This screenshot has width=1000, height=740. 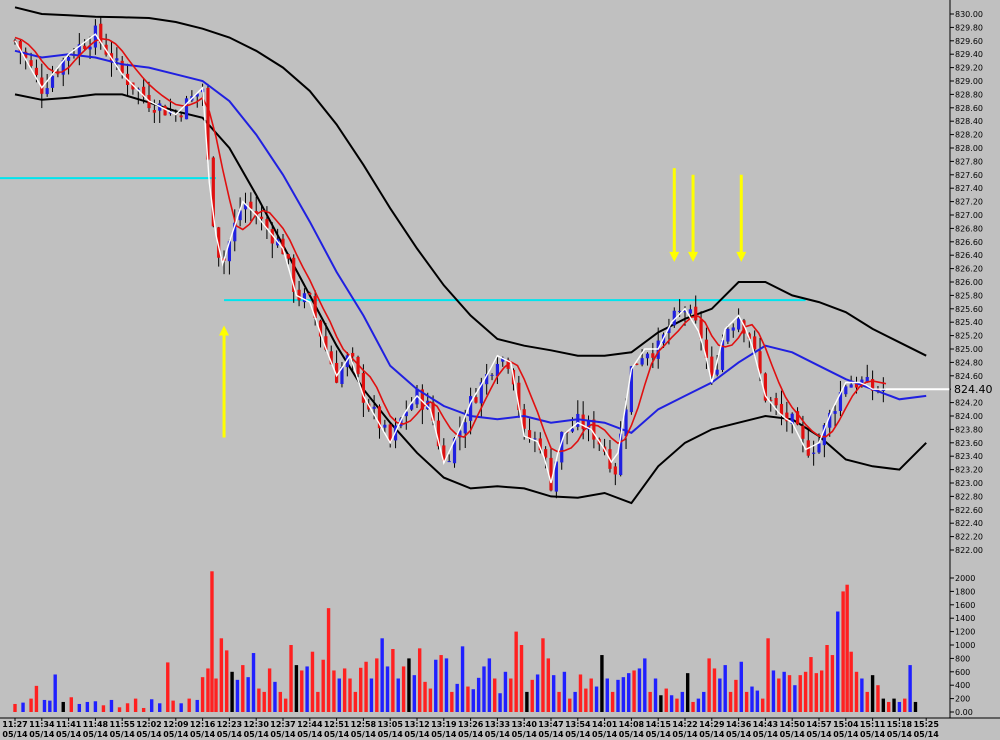 I want to click on price-tick-label: 826.80, so click(x=969, y=228).